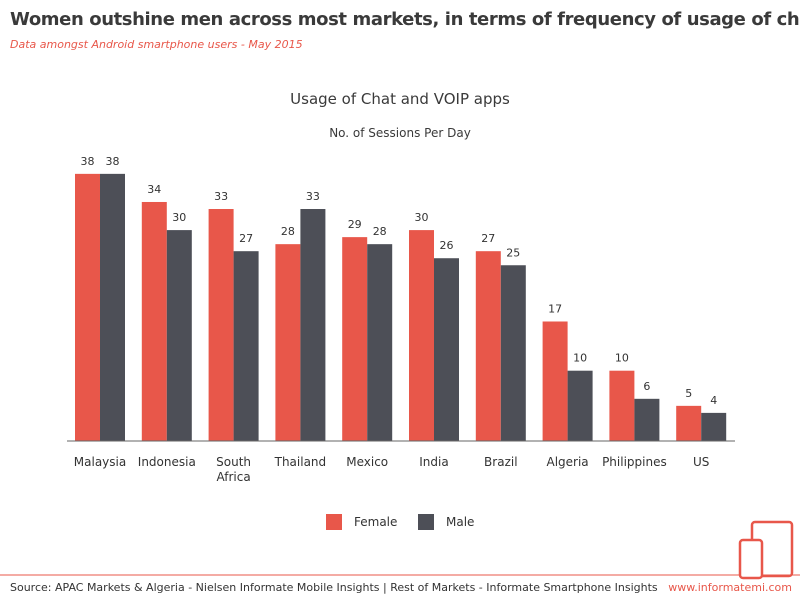  Describe the element at coordinates (688, 393) in the screenshot. I see `value-label: 5` at that location.